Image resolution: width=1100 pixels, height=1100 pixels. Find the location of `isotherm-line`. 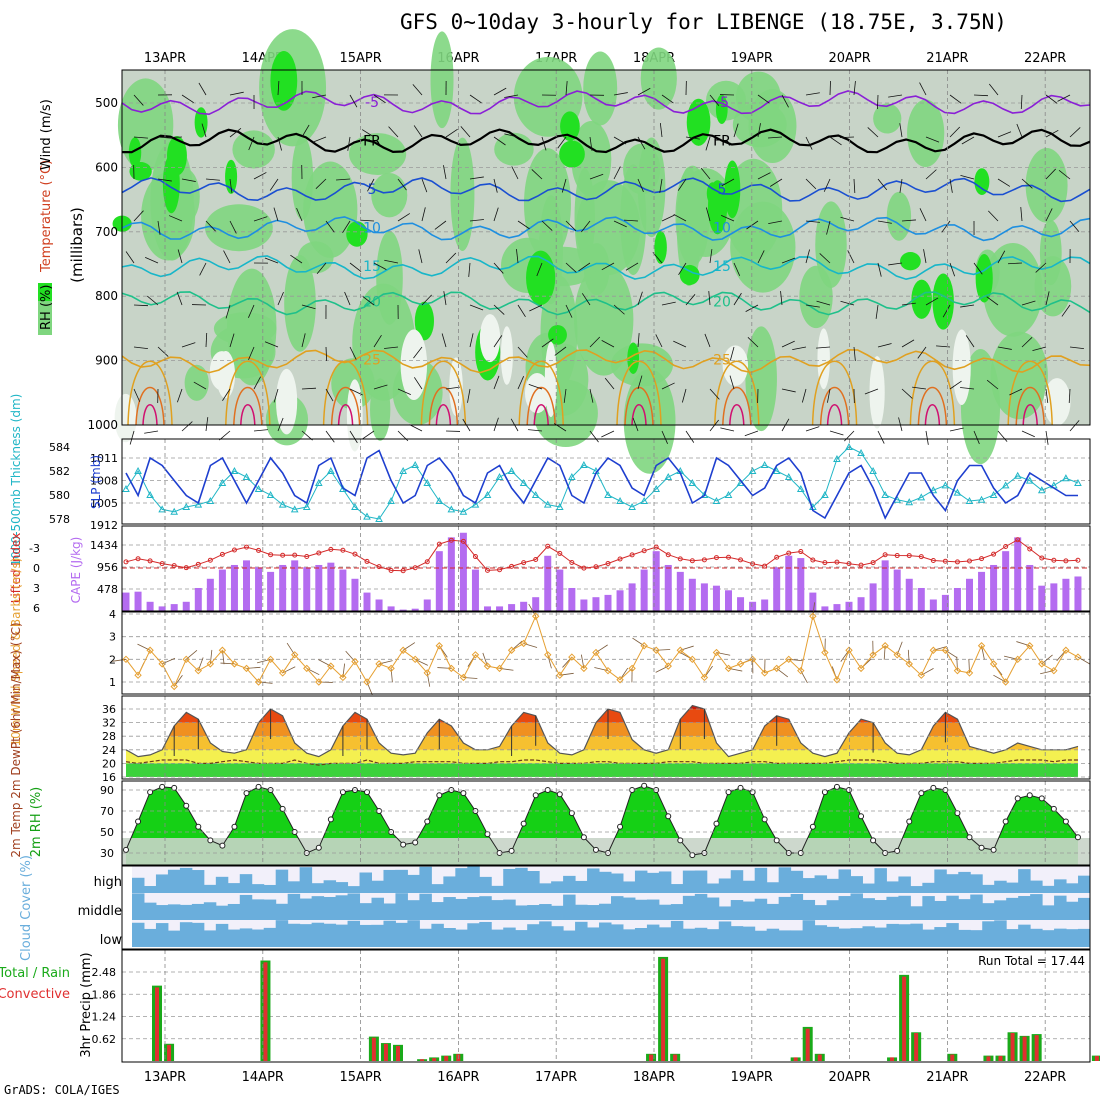

isotherm-line is located at coordinates (606, 229).